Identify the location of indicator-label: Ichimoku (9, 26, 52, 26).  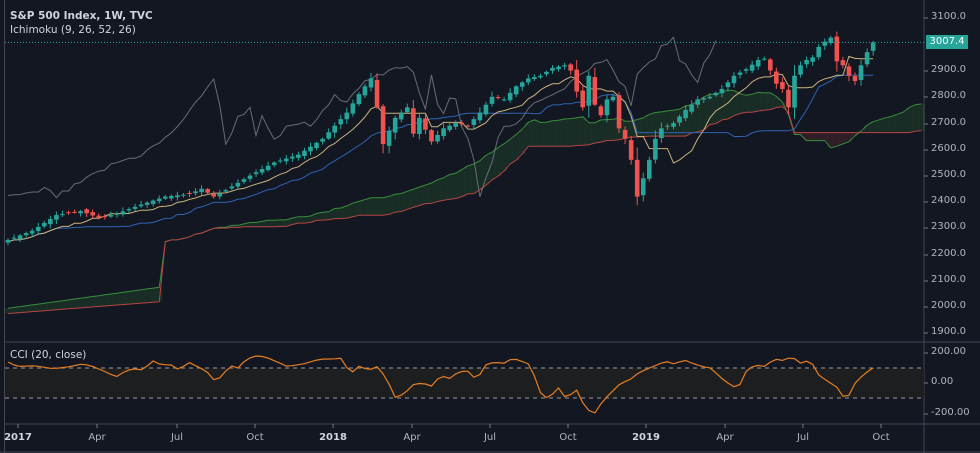
(73, 30).